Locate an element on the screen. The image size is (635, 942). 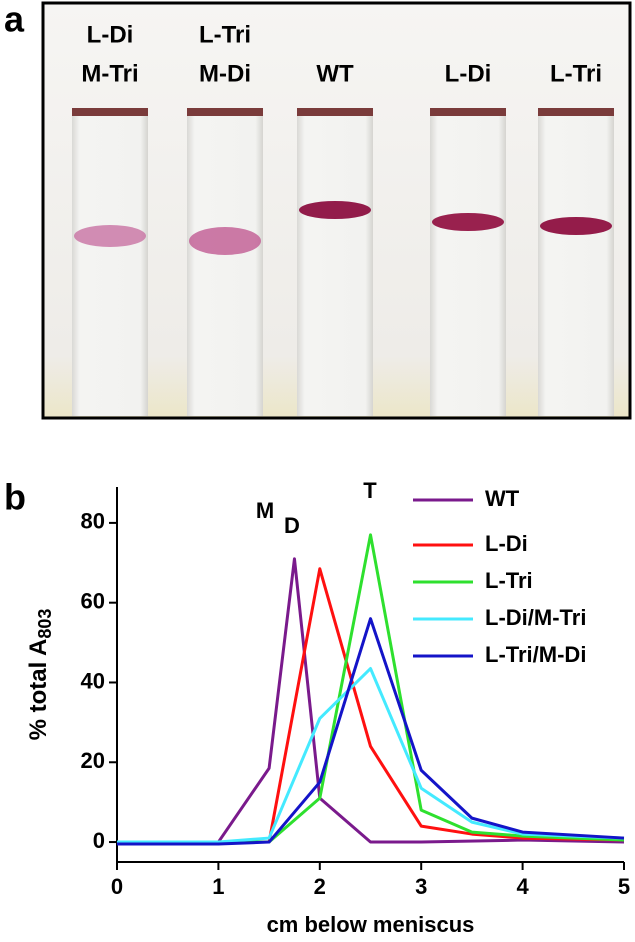
y-tick-label: 20 is located at coordinates (93, 760).